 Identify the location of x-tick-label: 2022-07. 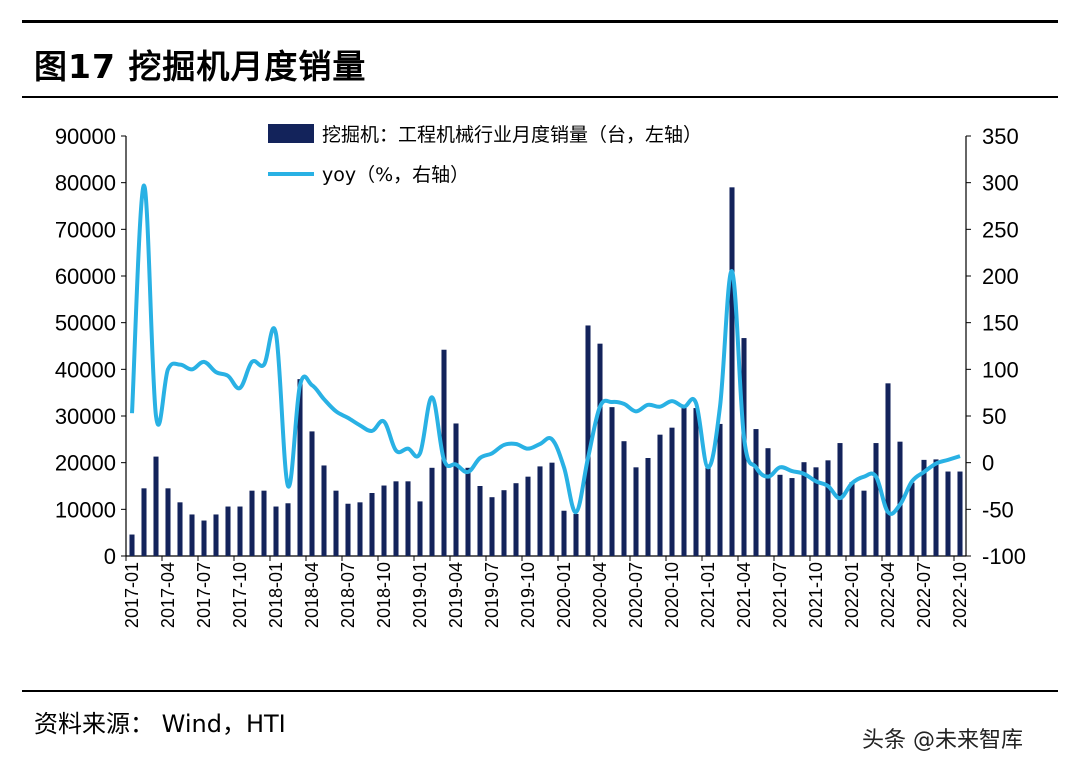
(924, 595).